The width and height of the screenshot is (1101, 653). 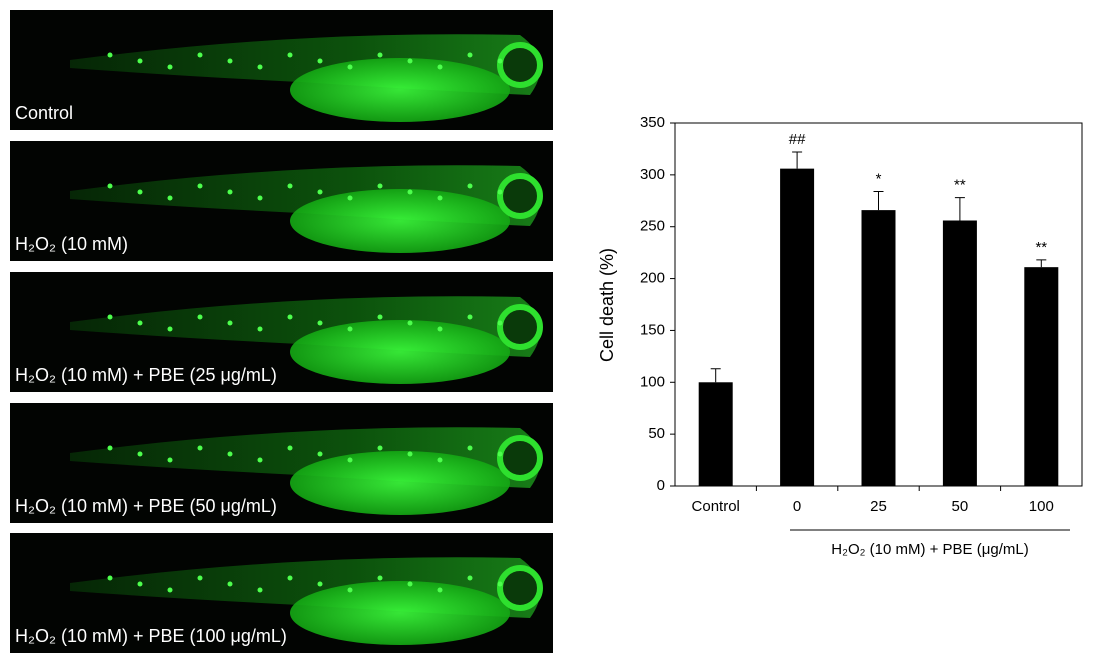 I want to click on x-tick-label: 25, so click(x=878, y=506).